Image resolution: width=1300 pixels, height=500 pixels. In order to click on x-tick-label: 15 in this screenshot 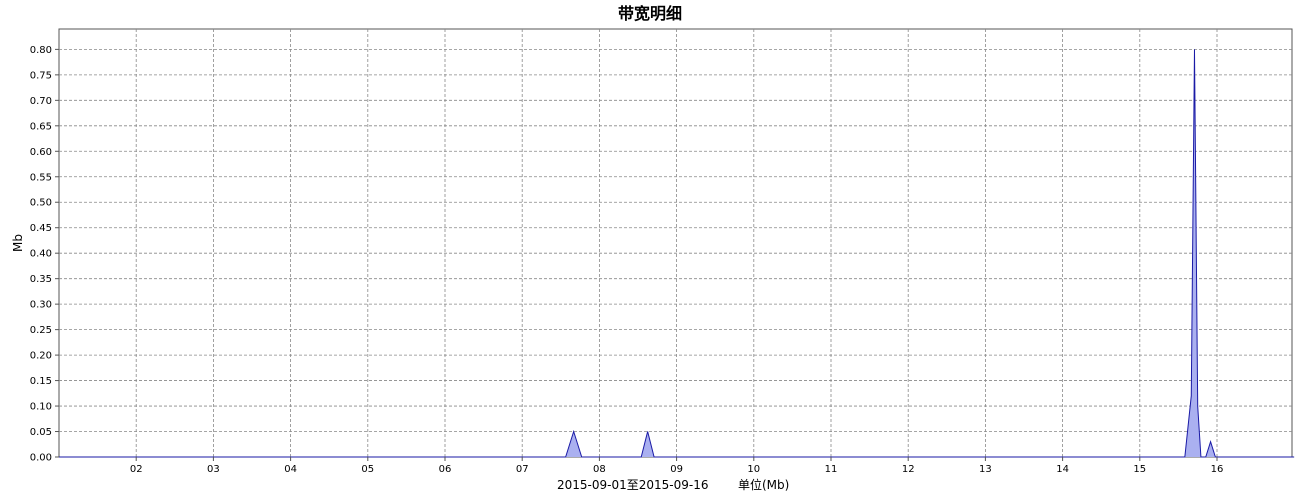, I will do `click(1139, 469)`.